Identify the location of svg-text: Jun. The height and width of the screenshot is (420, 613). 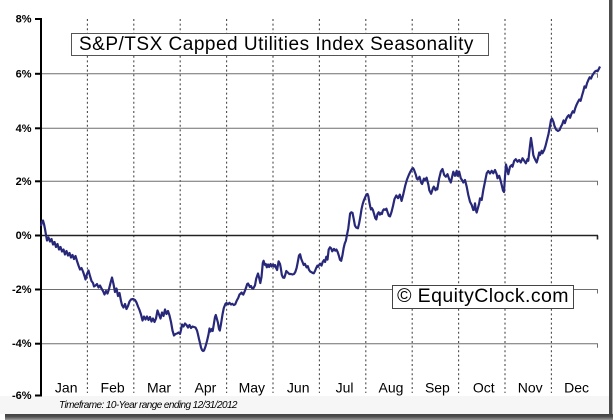
(298, 388).